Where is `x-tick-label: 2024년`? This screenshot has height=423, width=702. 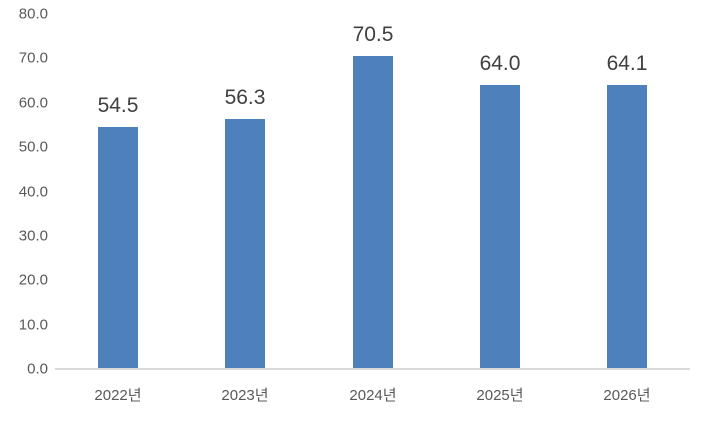
x-tick-label: 2024년 is located at coordinates (373, 395).